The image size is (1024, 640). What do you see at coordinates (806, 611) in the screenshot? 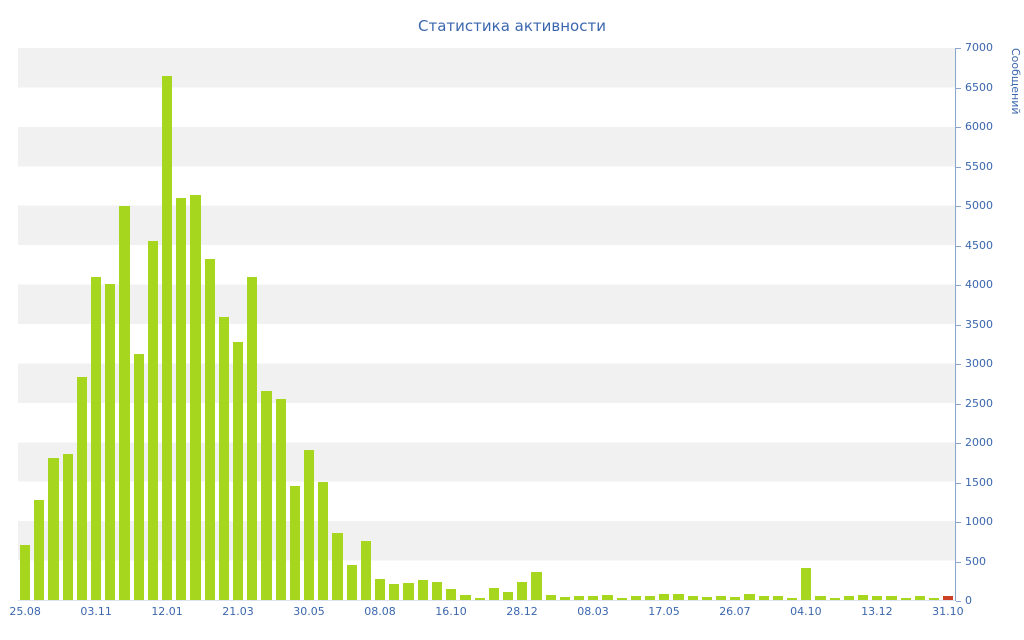
I see `x-tick-label: 04.10` at bounding box center [806, 611].